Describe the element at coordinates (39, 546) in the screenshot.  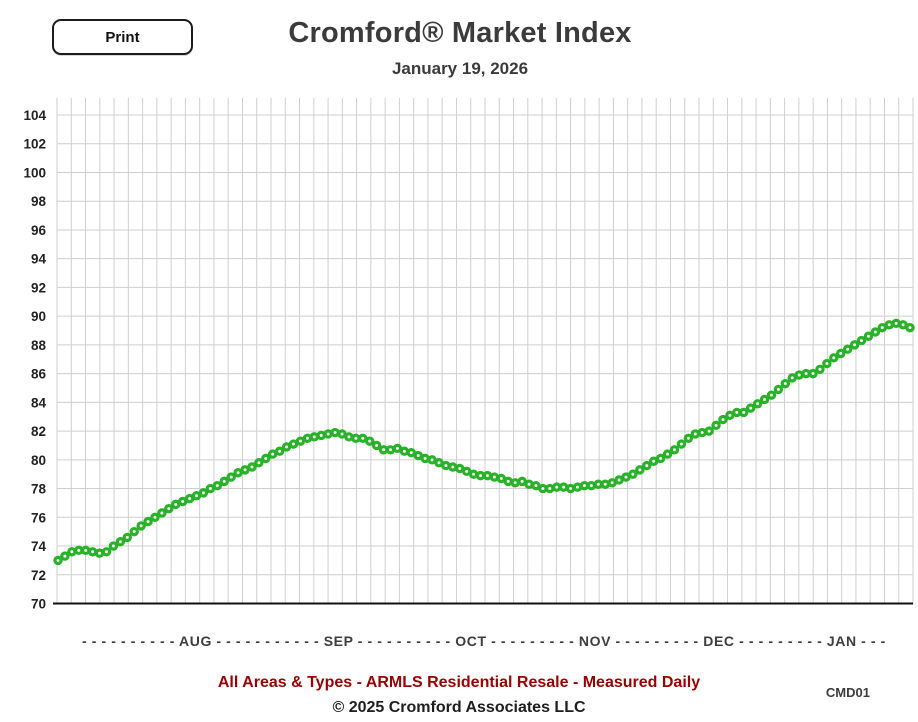
I see `svg-text: 74` at that location.